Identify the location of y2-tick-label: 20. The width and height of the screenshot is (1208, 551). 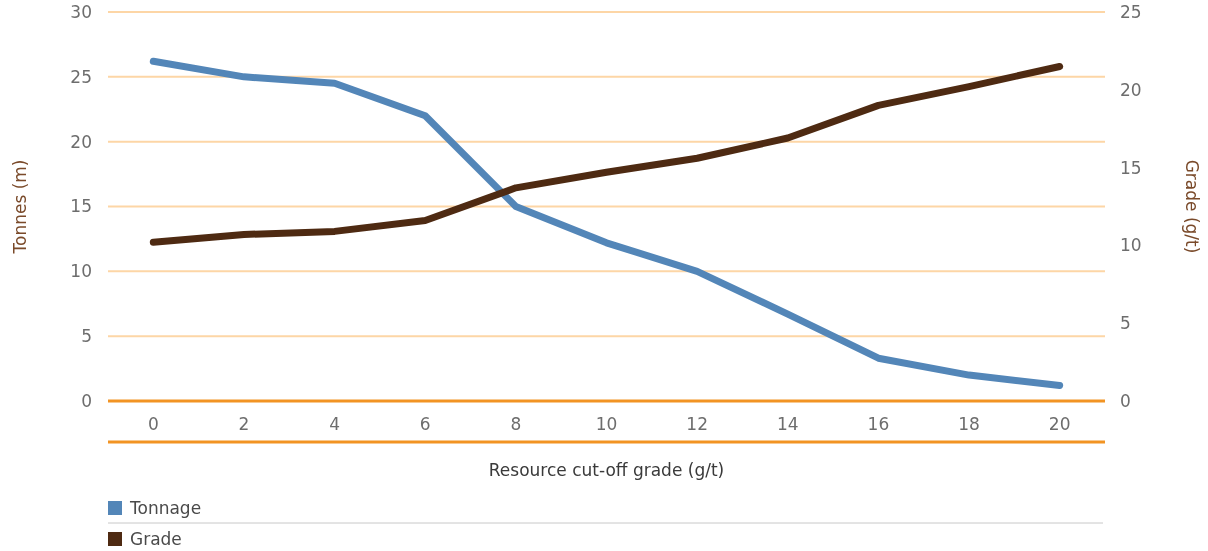
(1131, 89).